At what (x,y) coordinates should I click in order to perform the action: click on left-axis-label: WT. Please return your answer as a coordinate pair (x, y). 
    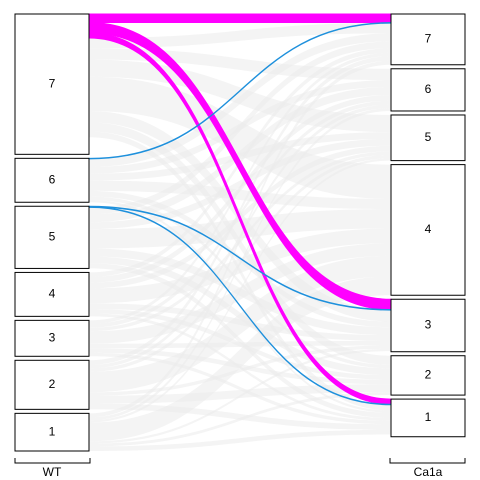
    Looking at the image, I should click on (52, 472).